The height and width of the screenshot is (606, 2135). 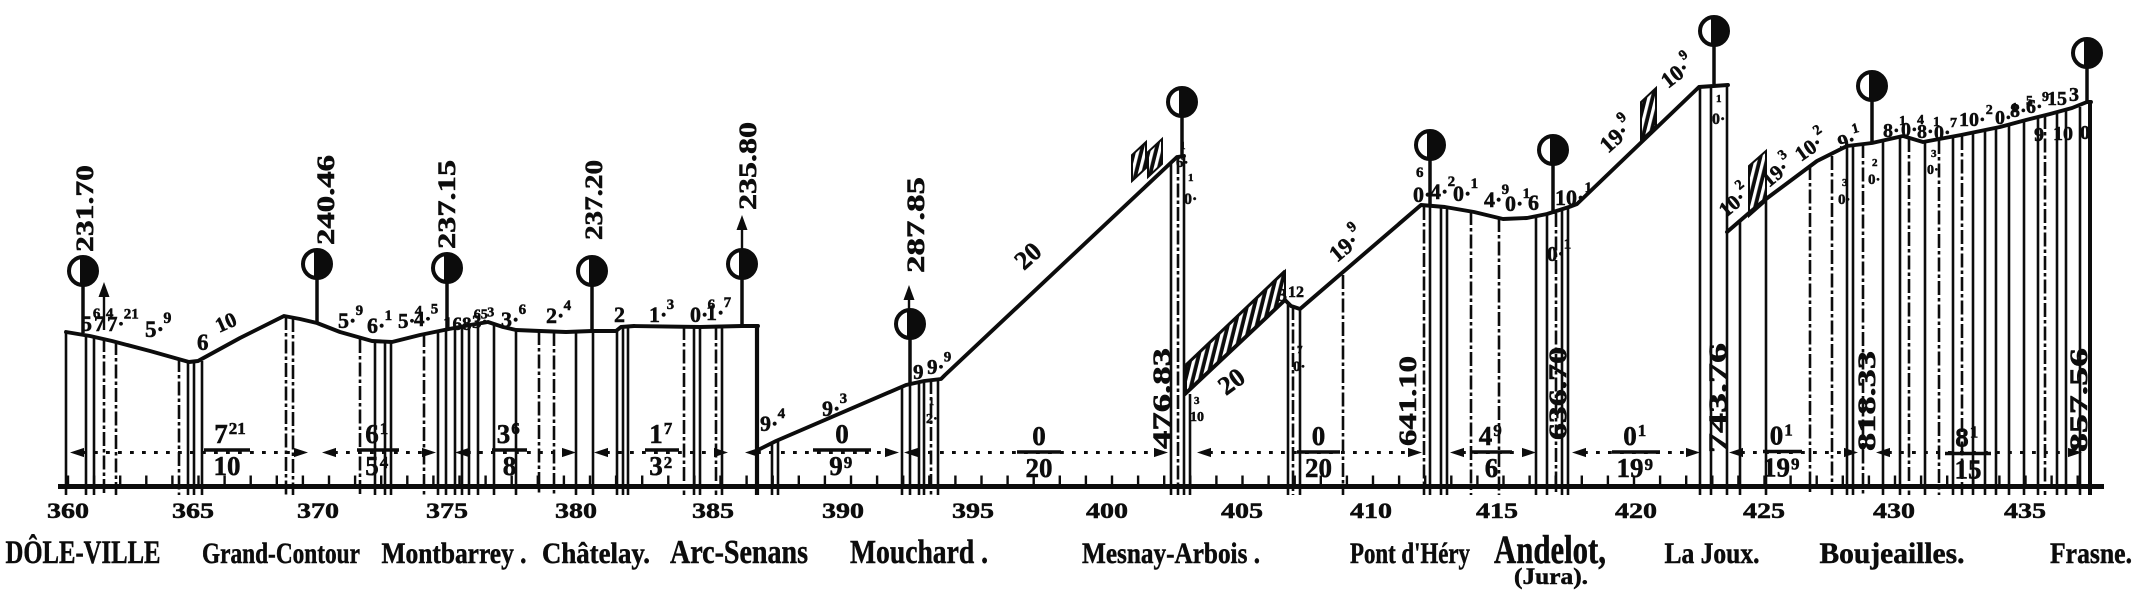 What do you see at coordinates (1972, 120) in the screenshot?
I see `svg-text: 10·` at bounding box center [1972, 120].